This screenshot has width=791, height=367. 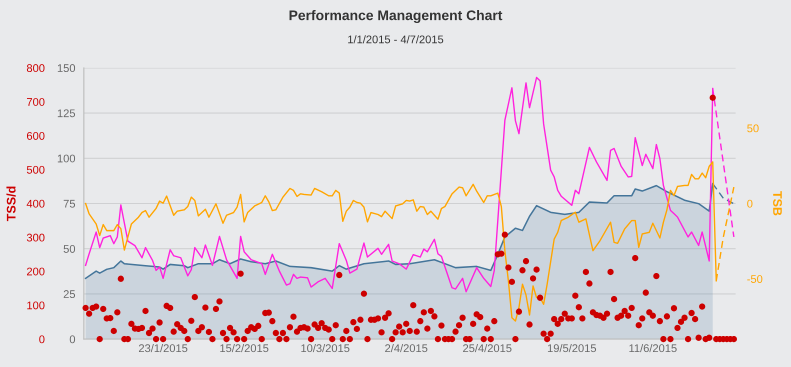 What do you see at coordinates (754, 279) in the screenshot?
I see `y3-tick-label: -50` at bounding box center [754, 279].